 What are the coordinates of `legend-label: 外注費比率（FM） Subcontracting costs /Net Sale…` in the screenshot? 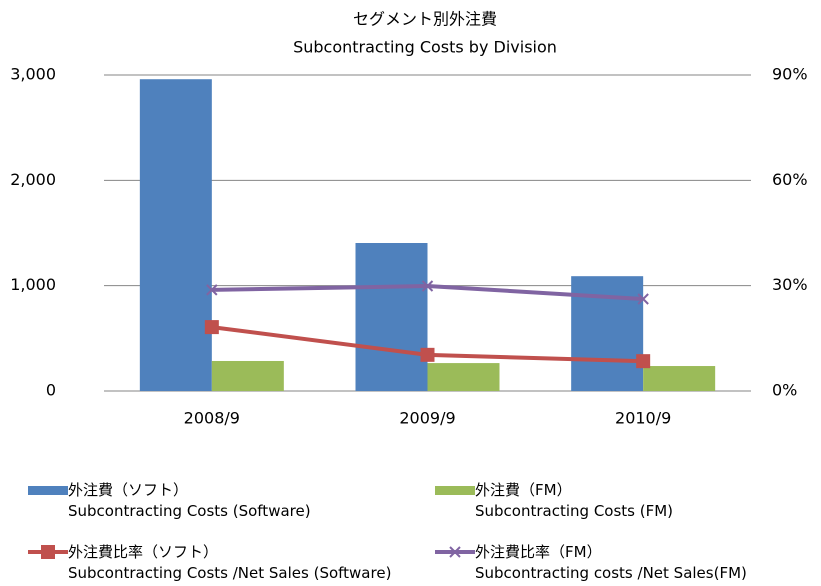 It's located at (611, 562).